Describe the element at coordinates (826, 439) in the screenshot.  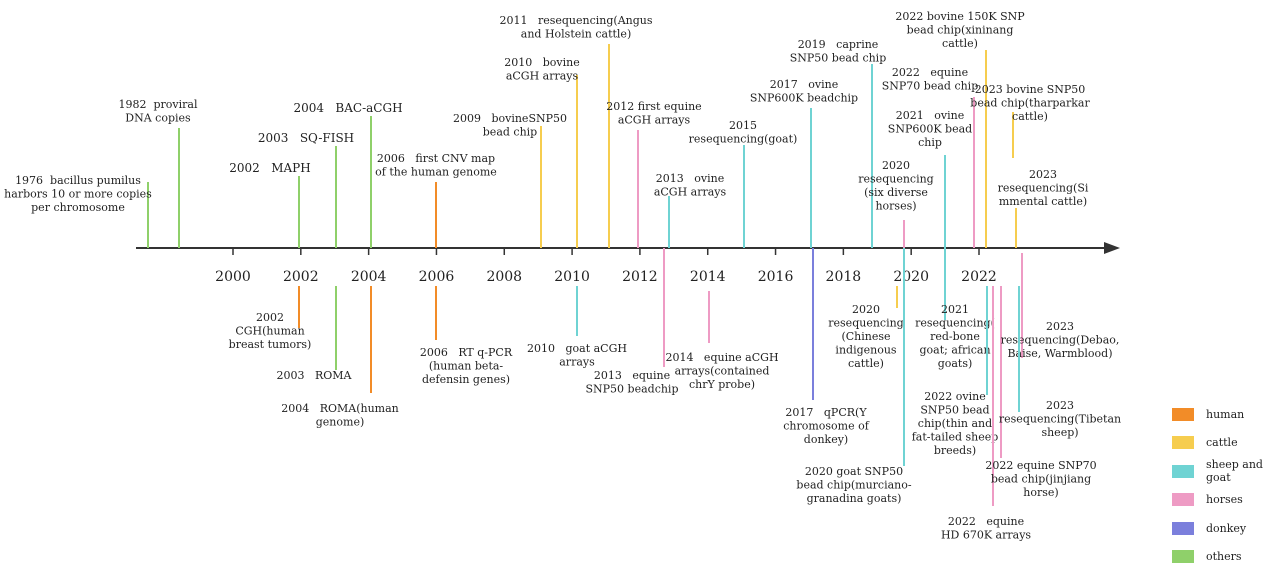
I see `event-label: donkey)` at that location.